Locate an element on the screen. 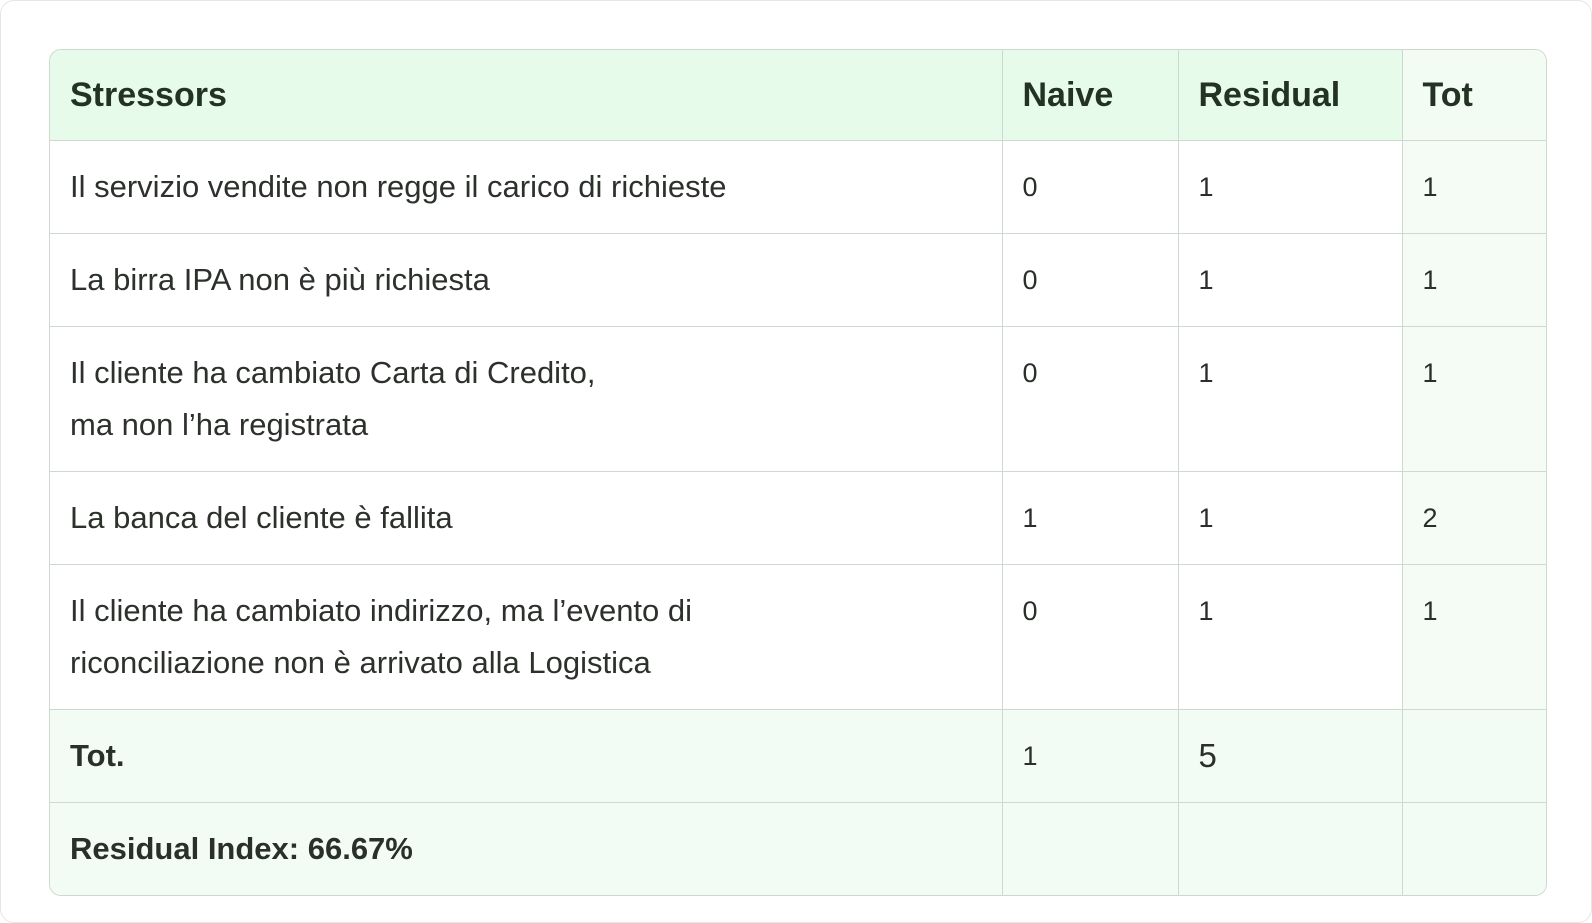 This screenshot has width=1592, height=923. naive-cell: 1 is located at coordinates (1090, 518).